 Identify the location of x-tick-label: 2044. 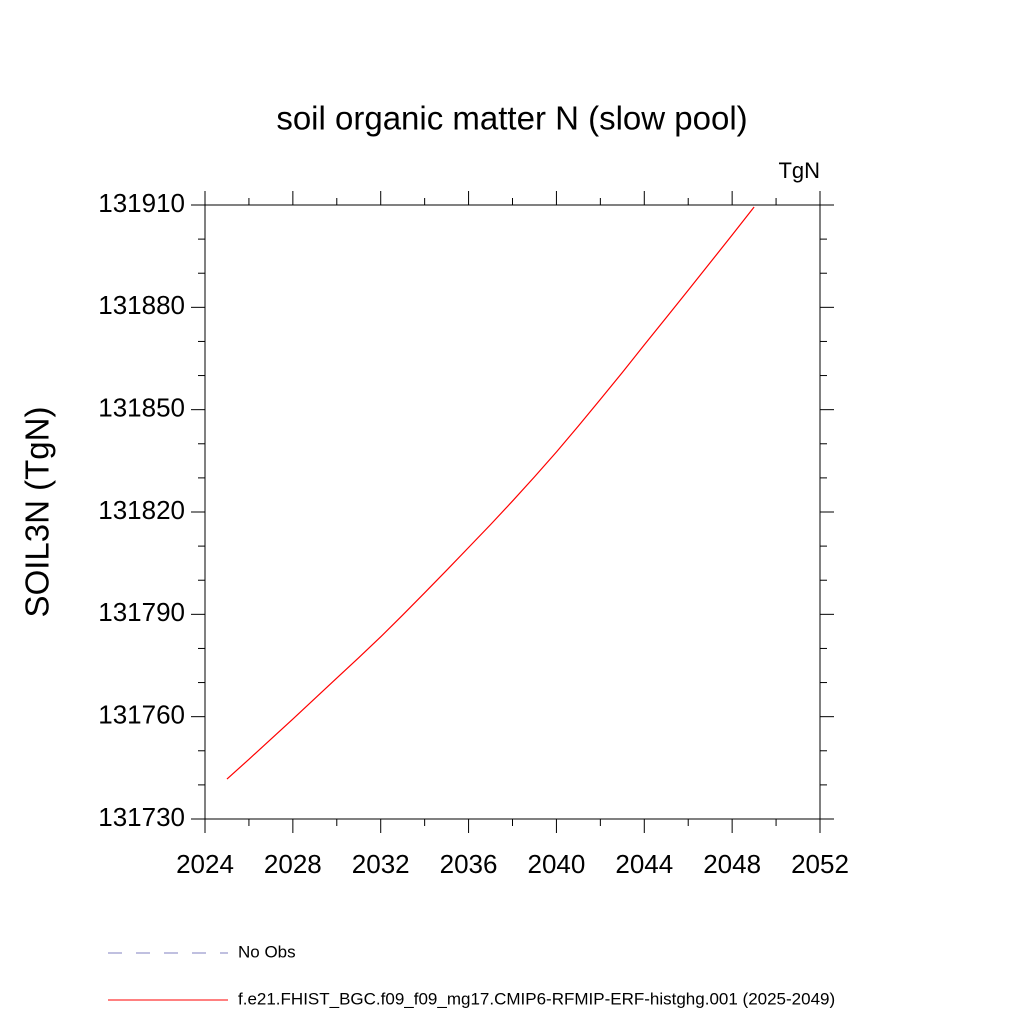
(644, 864).